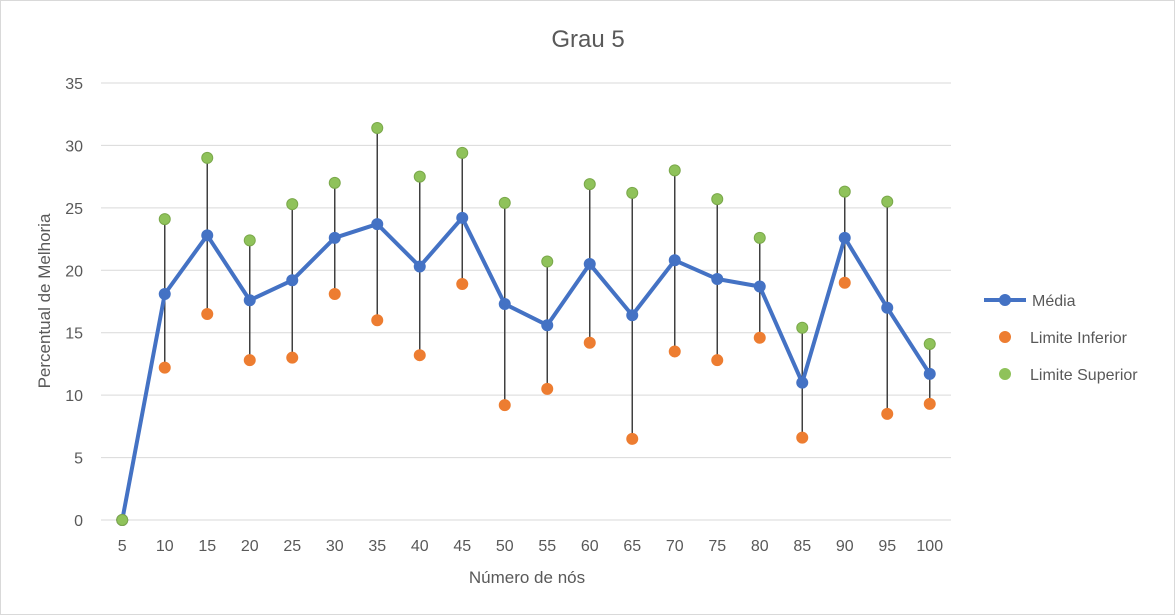  I want to click on y-axis-ticks: 0 5 10 15 20 25 30 35, so click(74, 303).